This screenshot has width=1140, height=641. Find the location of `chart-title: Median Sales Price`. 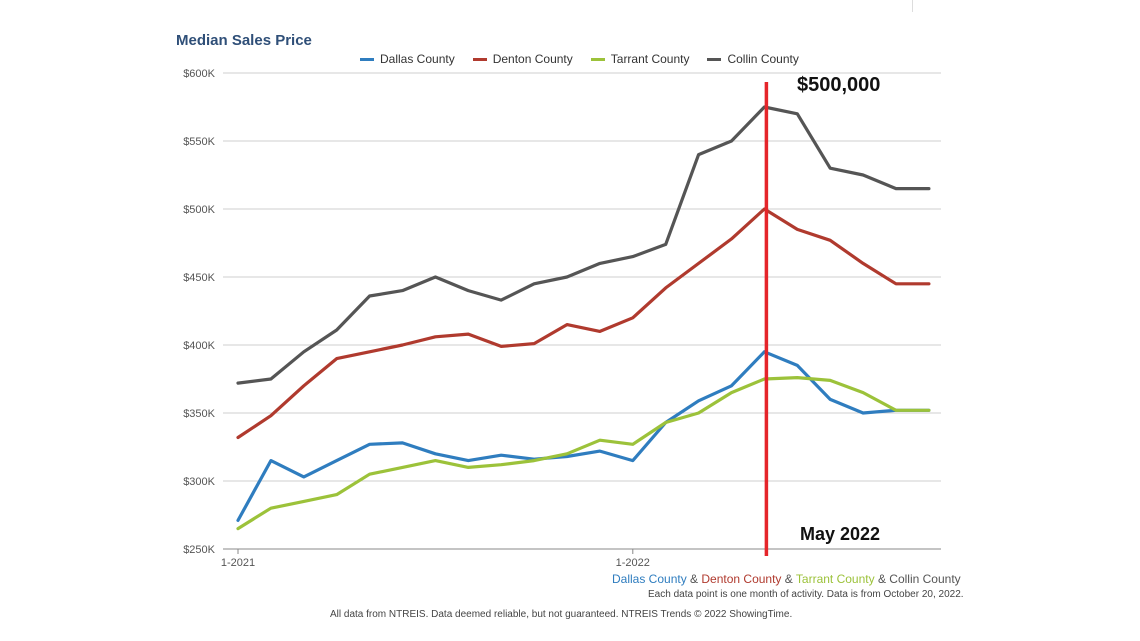

chart-title: Median Sales Price is located at coordinates (244, 40).